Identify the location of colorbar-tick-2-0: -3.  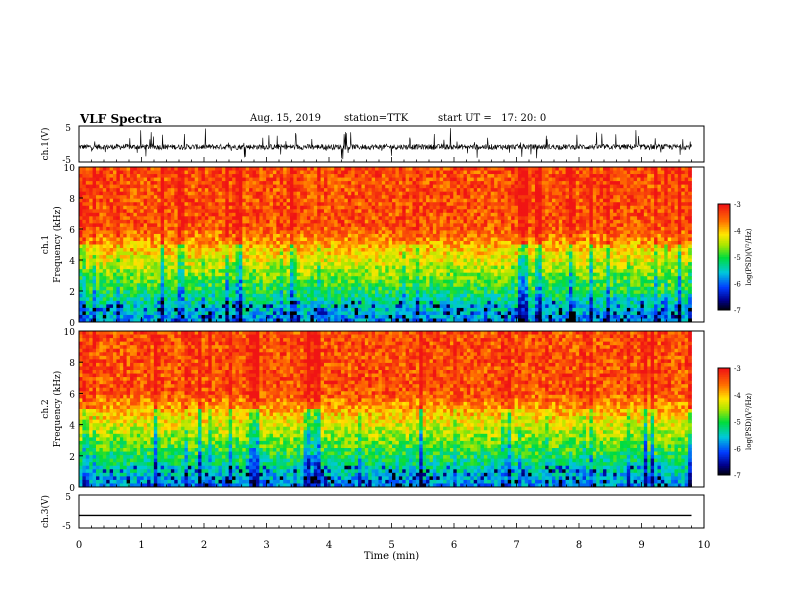
(737, 369).